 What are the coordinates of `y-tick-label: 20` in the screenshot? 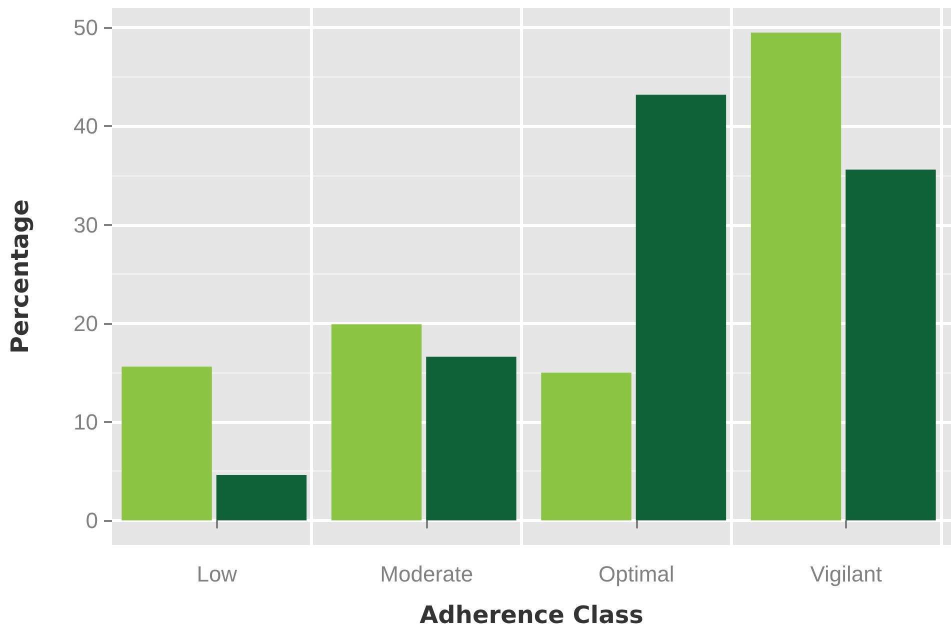 It's located at (86, 323).